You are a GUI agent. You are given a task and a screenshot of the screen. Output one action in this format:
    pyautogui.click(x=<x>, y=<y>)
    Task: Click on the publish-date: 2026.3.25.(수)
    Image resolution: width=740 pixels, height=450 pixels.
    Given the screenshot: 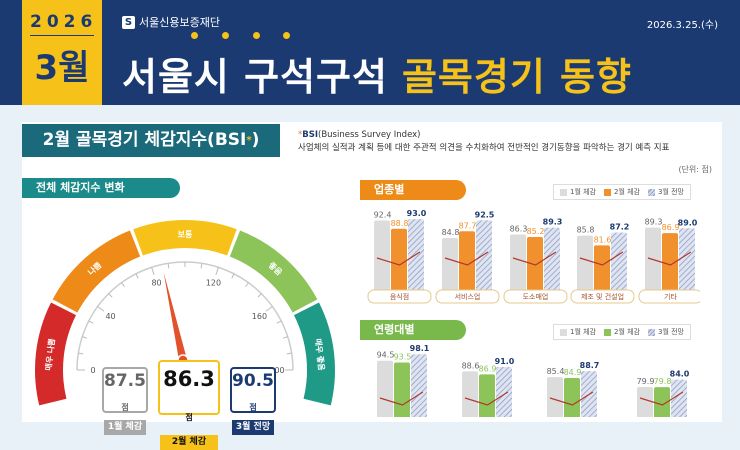 What is the action you would take?
    pyautogui.click(x=682, y=25)
    